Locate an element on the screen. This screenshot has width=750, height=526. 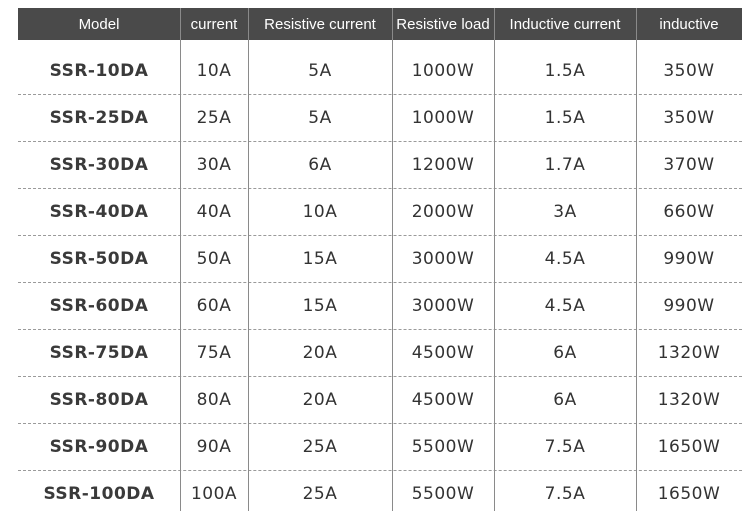
model-cell: SSR-90DA is located at coordinates (99, 446).